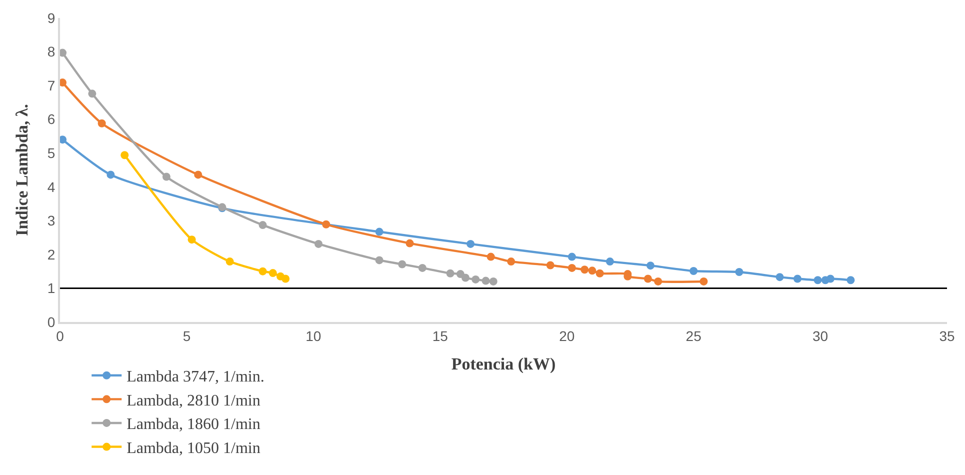 The width and height of the screenshot is (965, 475). What do you see at coordinates (51, 52) in the screenshot?
I see `y-tick-label: 8` at bounding box center [51, 52].